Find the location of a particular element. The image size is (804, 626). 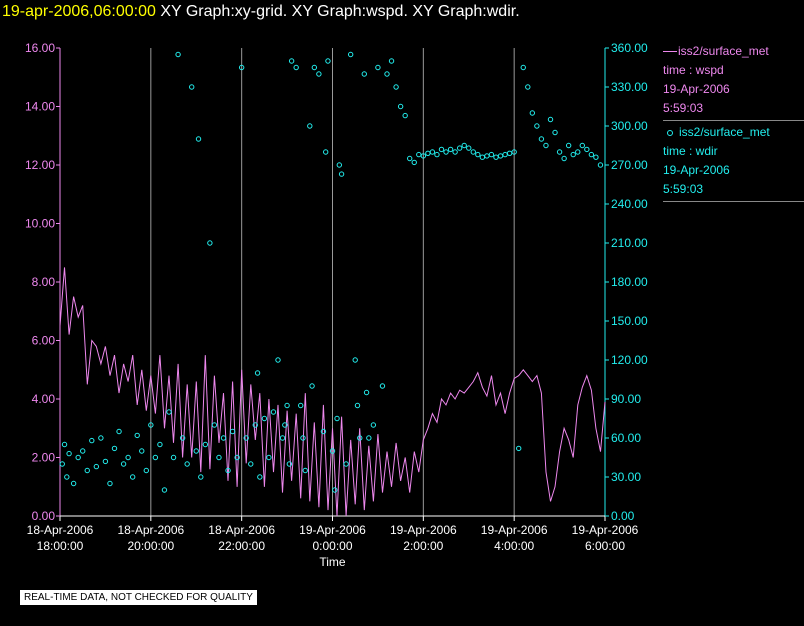

line-swatch-icon is located at coordinates (670, 52).